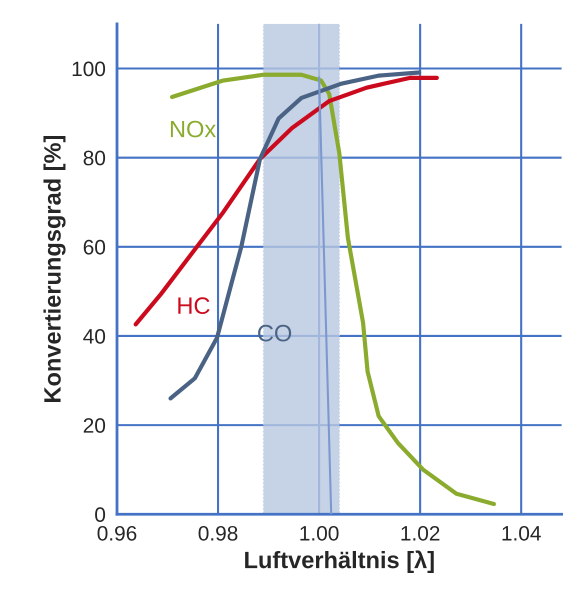 The width and height of the screenshot is (585, 598). Describe the element at coordinates (117, 533) in the screenshot. I see `x-tick-label: 0.96` at that location.